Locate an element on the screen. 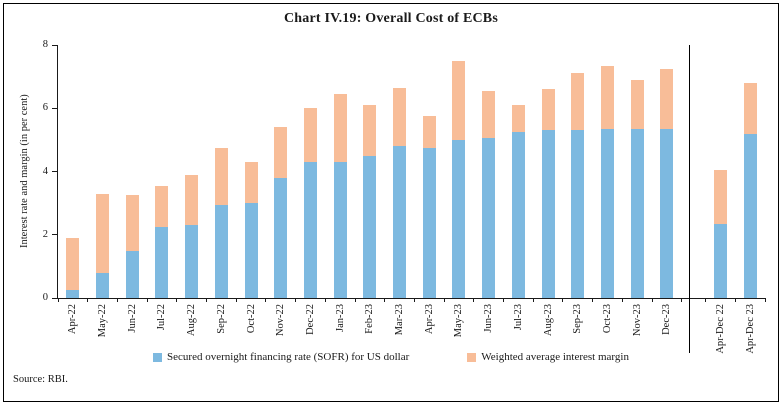 The height and width of the screenshot is (405, 782). legend-swatch-sofr-icon is located at coordinates (158, 357).